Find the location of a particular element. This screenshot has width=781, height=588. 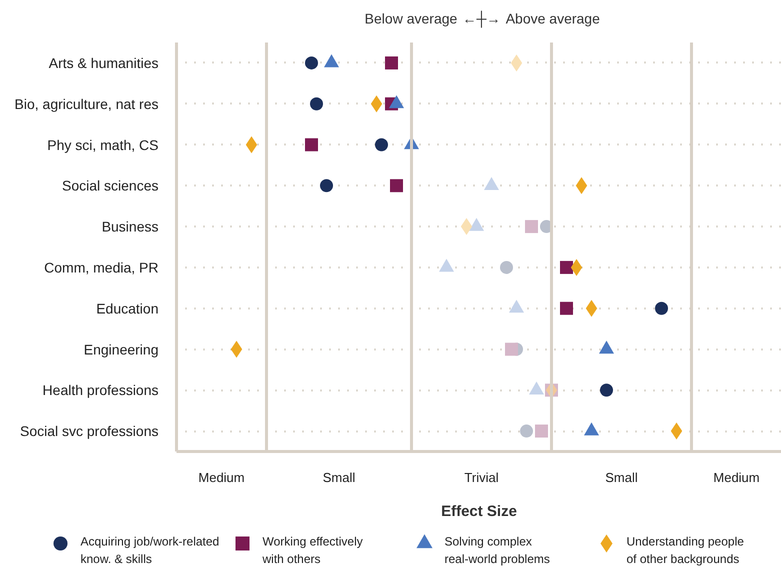

y-tick-label: Social sciences is located at coordinates (110, 186).